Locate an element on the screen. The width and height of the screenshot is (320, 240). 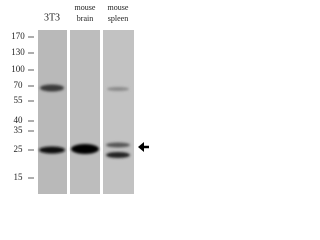
marker-label: 130 is located at coordinates (18, 52).